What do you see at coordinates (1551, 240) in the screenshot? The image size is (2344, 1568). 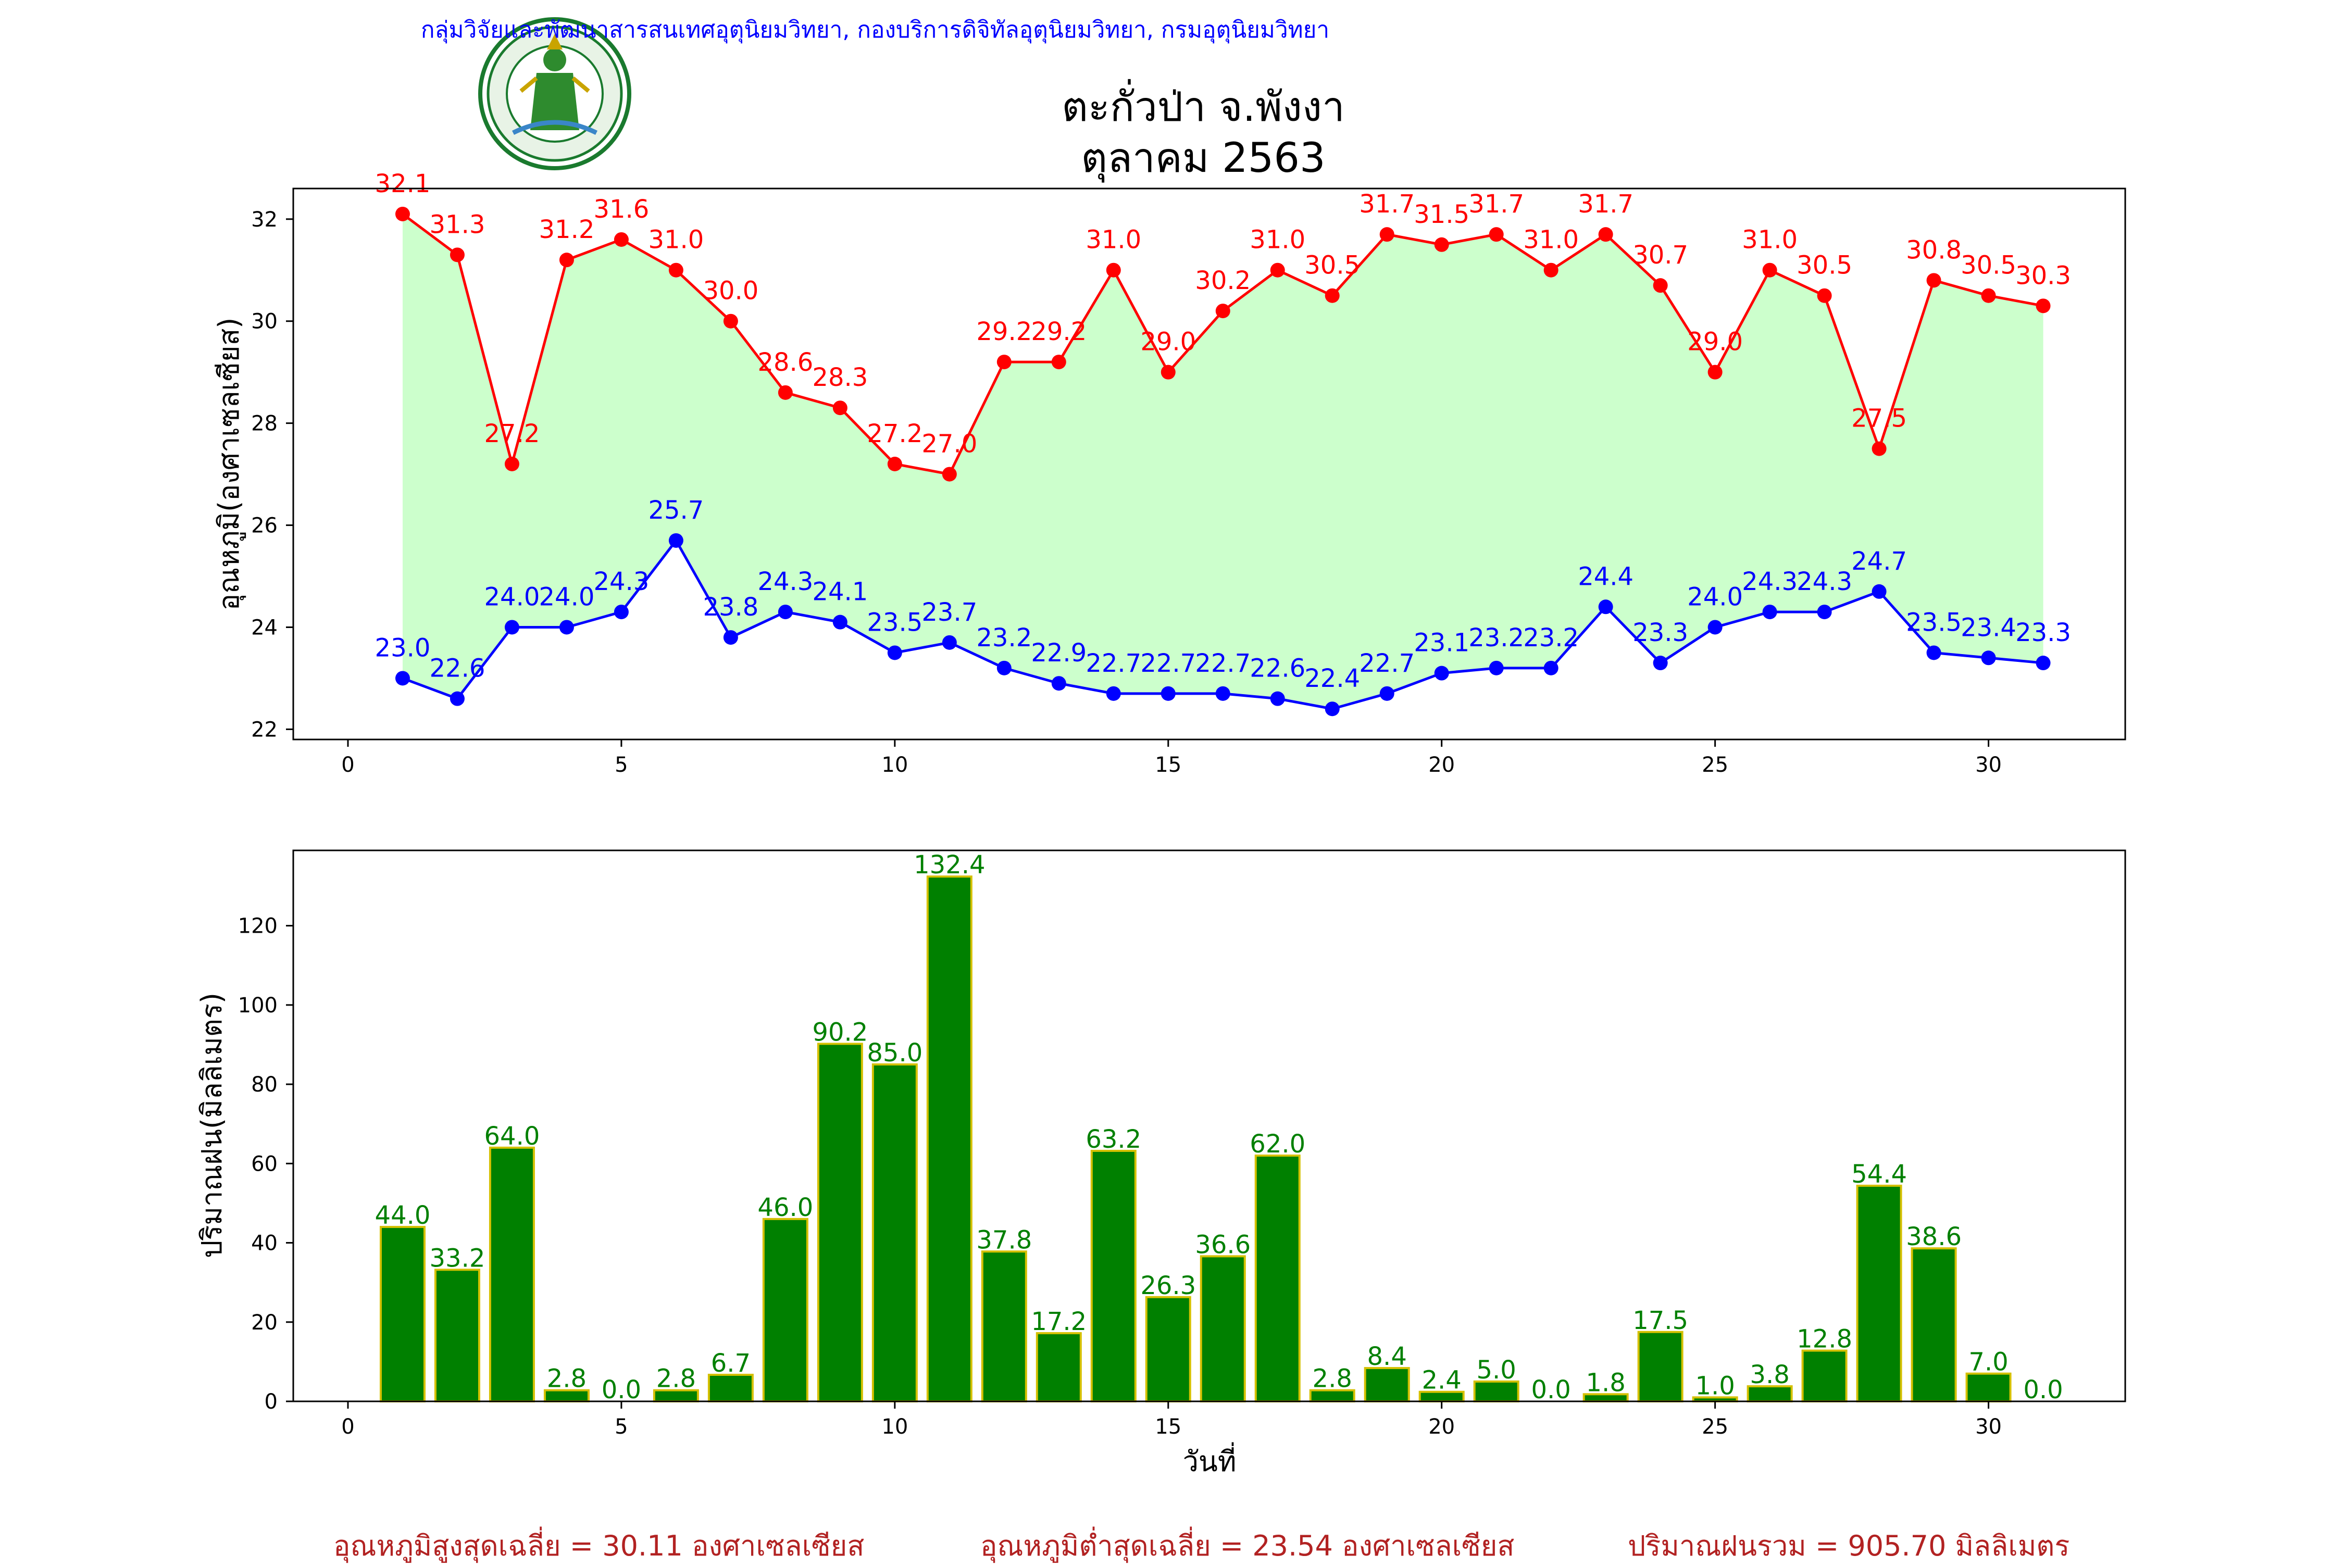 I see `max-temperature-label: 31.0` at bounding box center [1551, 240].